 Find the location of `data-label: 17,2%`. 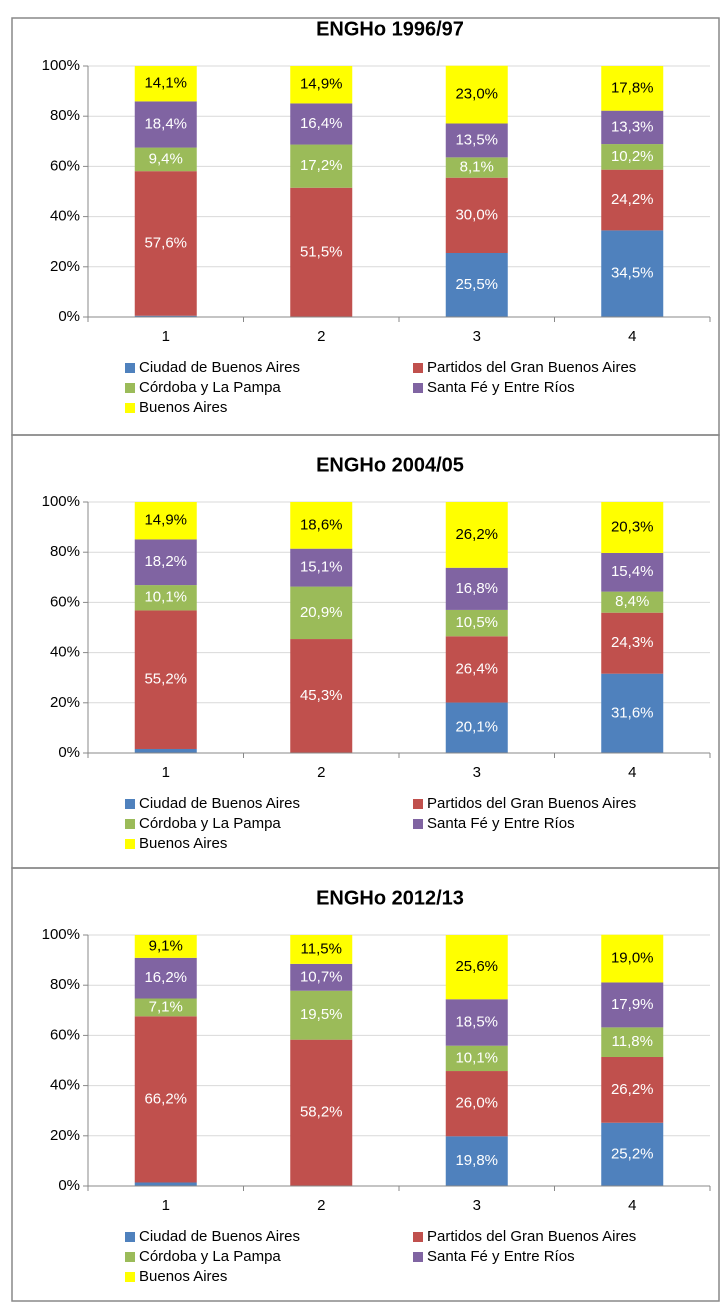

data-label: 17,2% is located at coordinates (321, 165).